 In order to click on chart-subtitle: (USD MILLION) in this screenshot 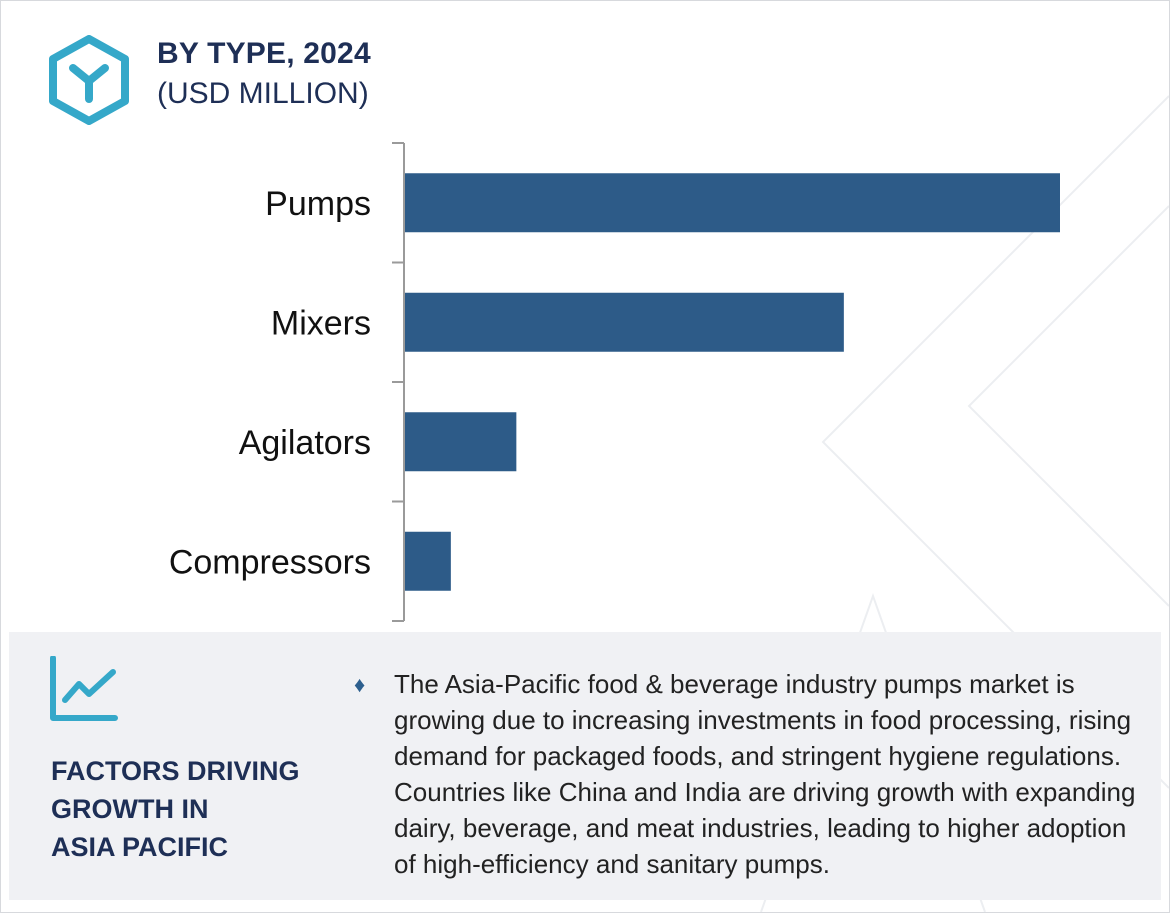, I will do `click(263, 93)`.